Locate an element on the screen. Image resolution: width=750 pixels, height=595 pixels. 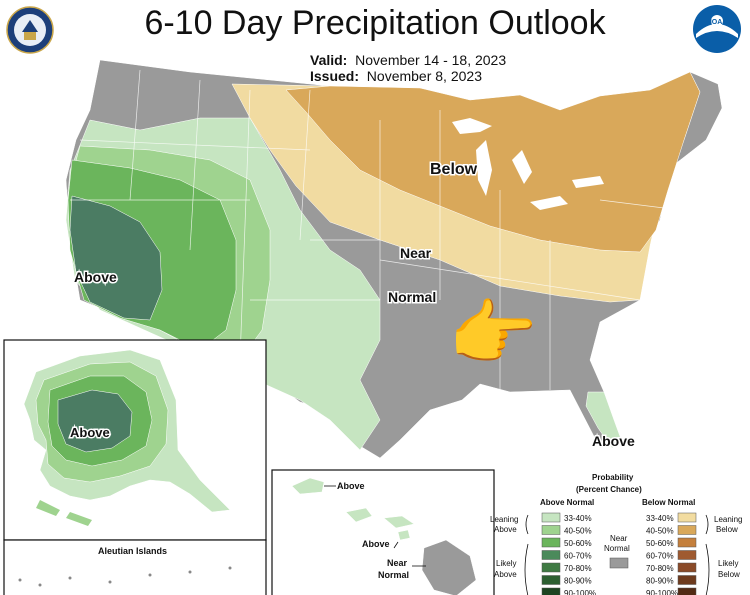
legend-above-range: 80-90% is located at coordinates (578, 581).